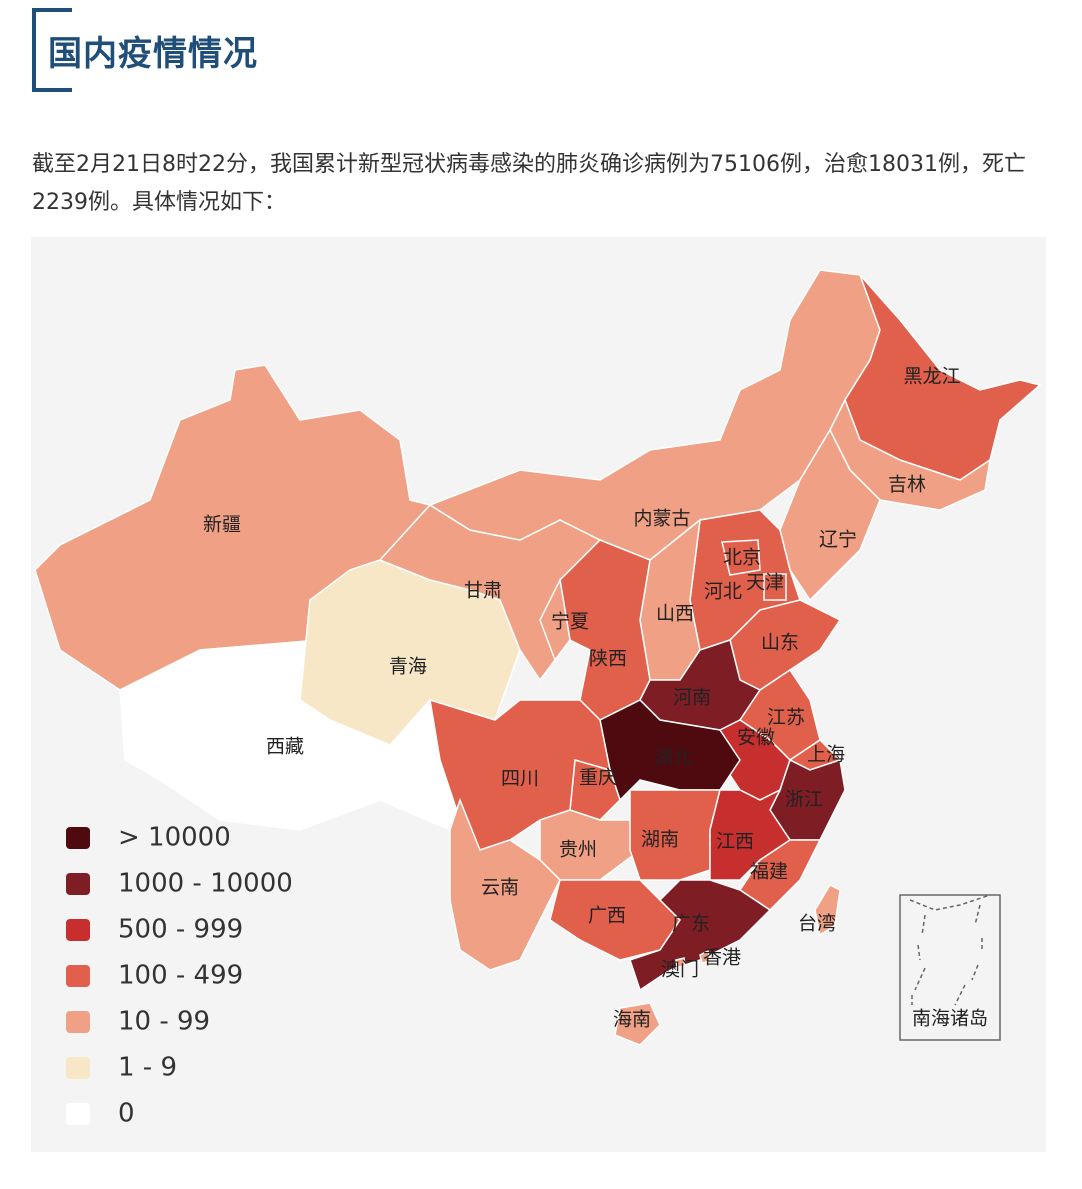 The image size is (1082, 1189). I want to click on region-label: 广东, so click(691, 924).